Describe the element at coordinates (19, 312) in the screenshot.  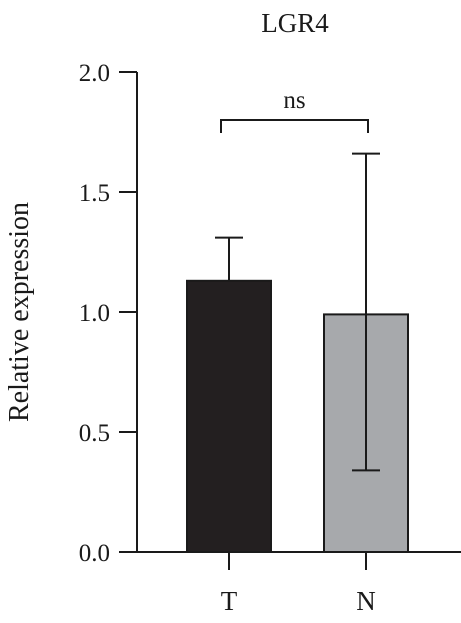
I see `y-axis-label: Relative expression` at that location.